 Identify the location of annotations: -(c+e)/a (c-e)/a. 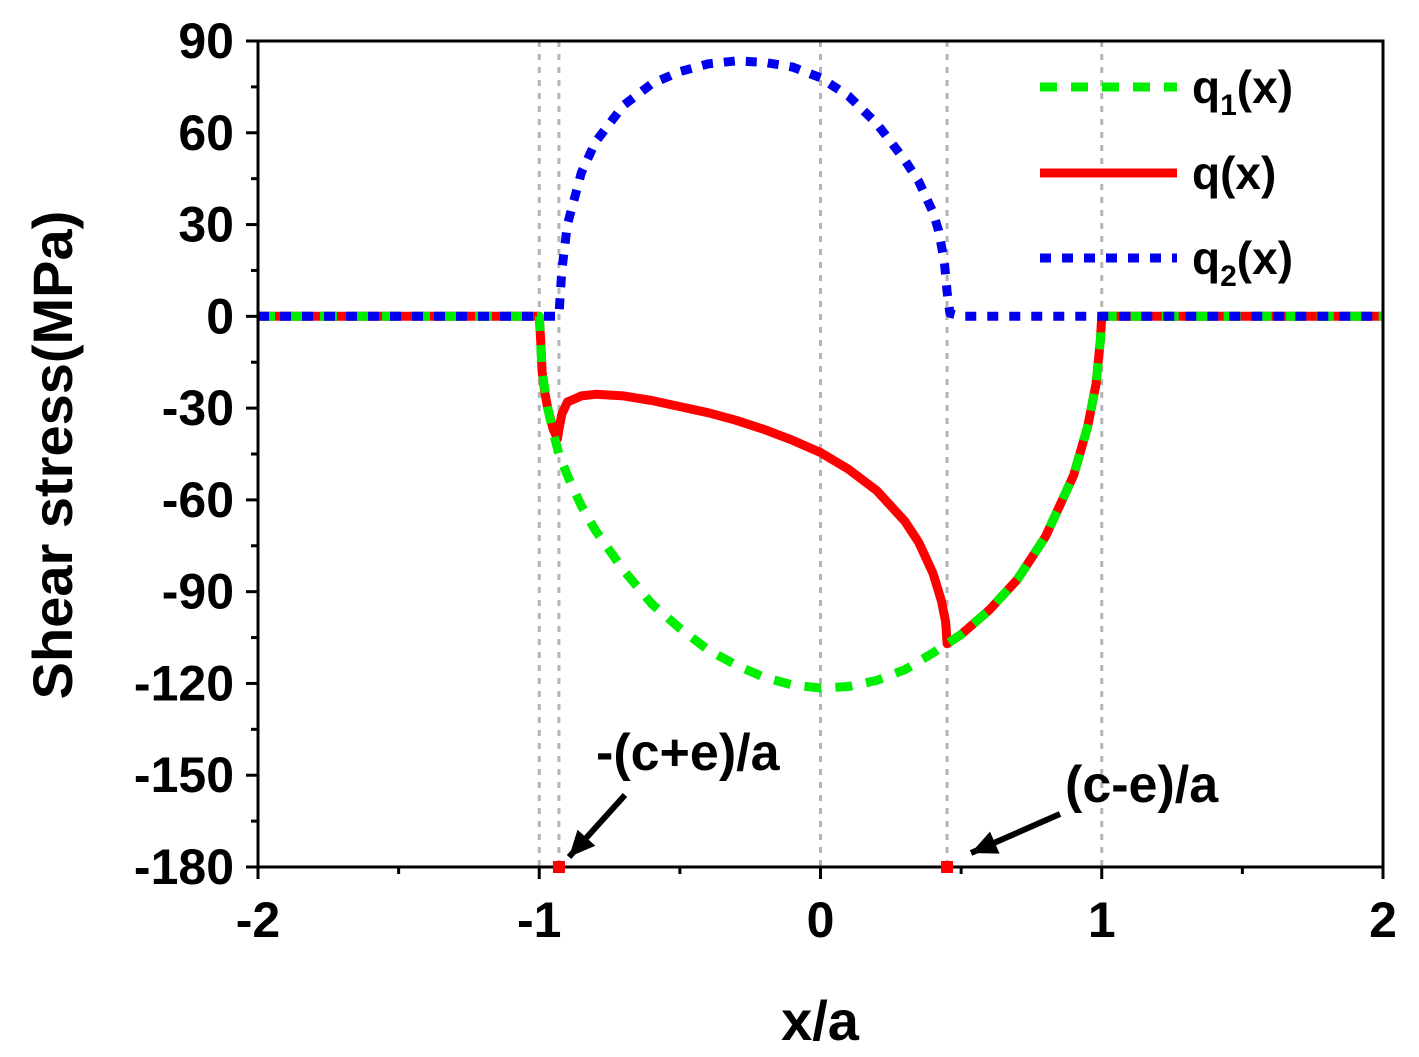
(885, 798).